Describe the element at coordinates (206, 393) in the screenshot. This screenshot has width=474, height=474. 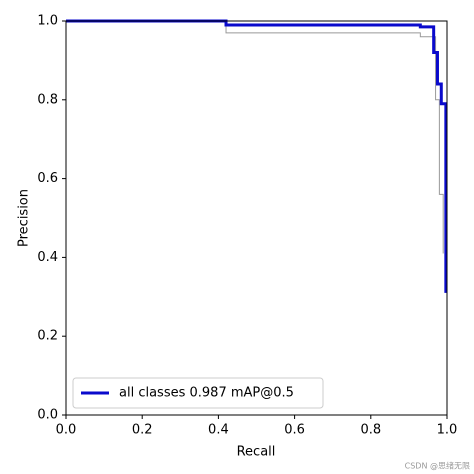
I see `legend-label: all classes 0.987 mAP@0.5` at that location.